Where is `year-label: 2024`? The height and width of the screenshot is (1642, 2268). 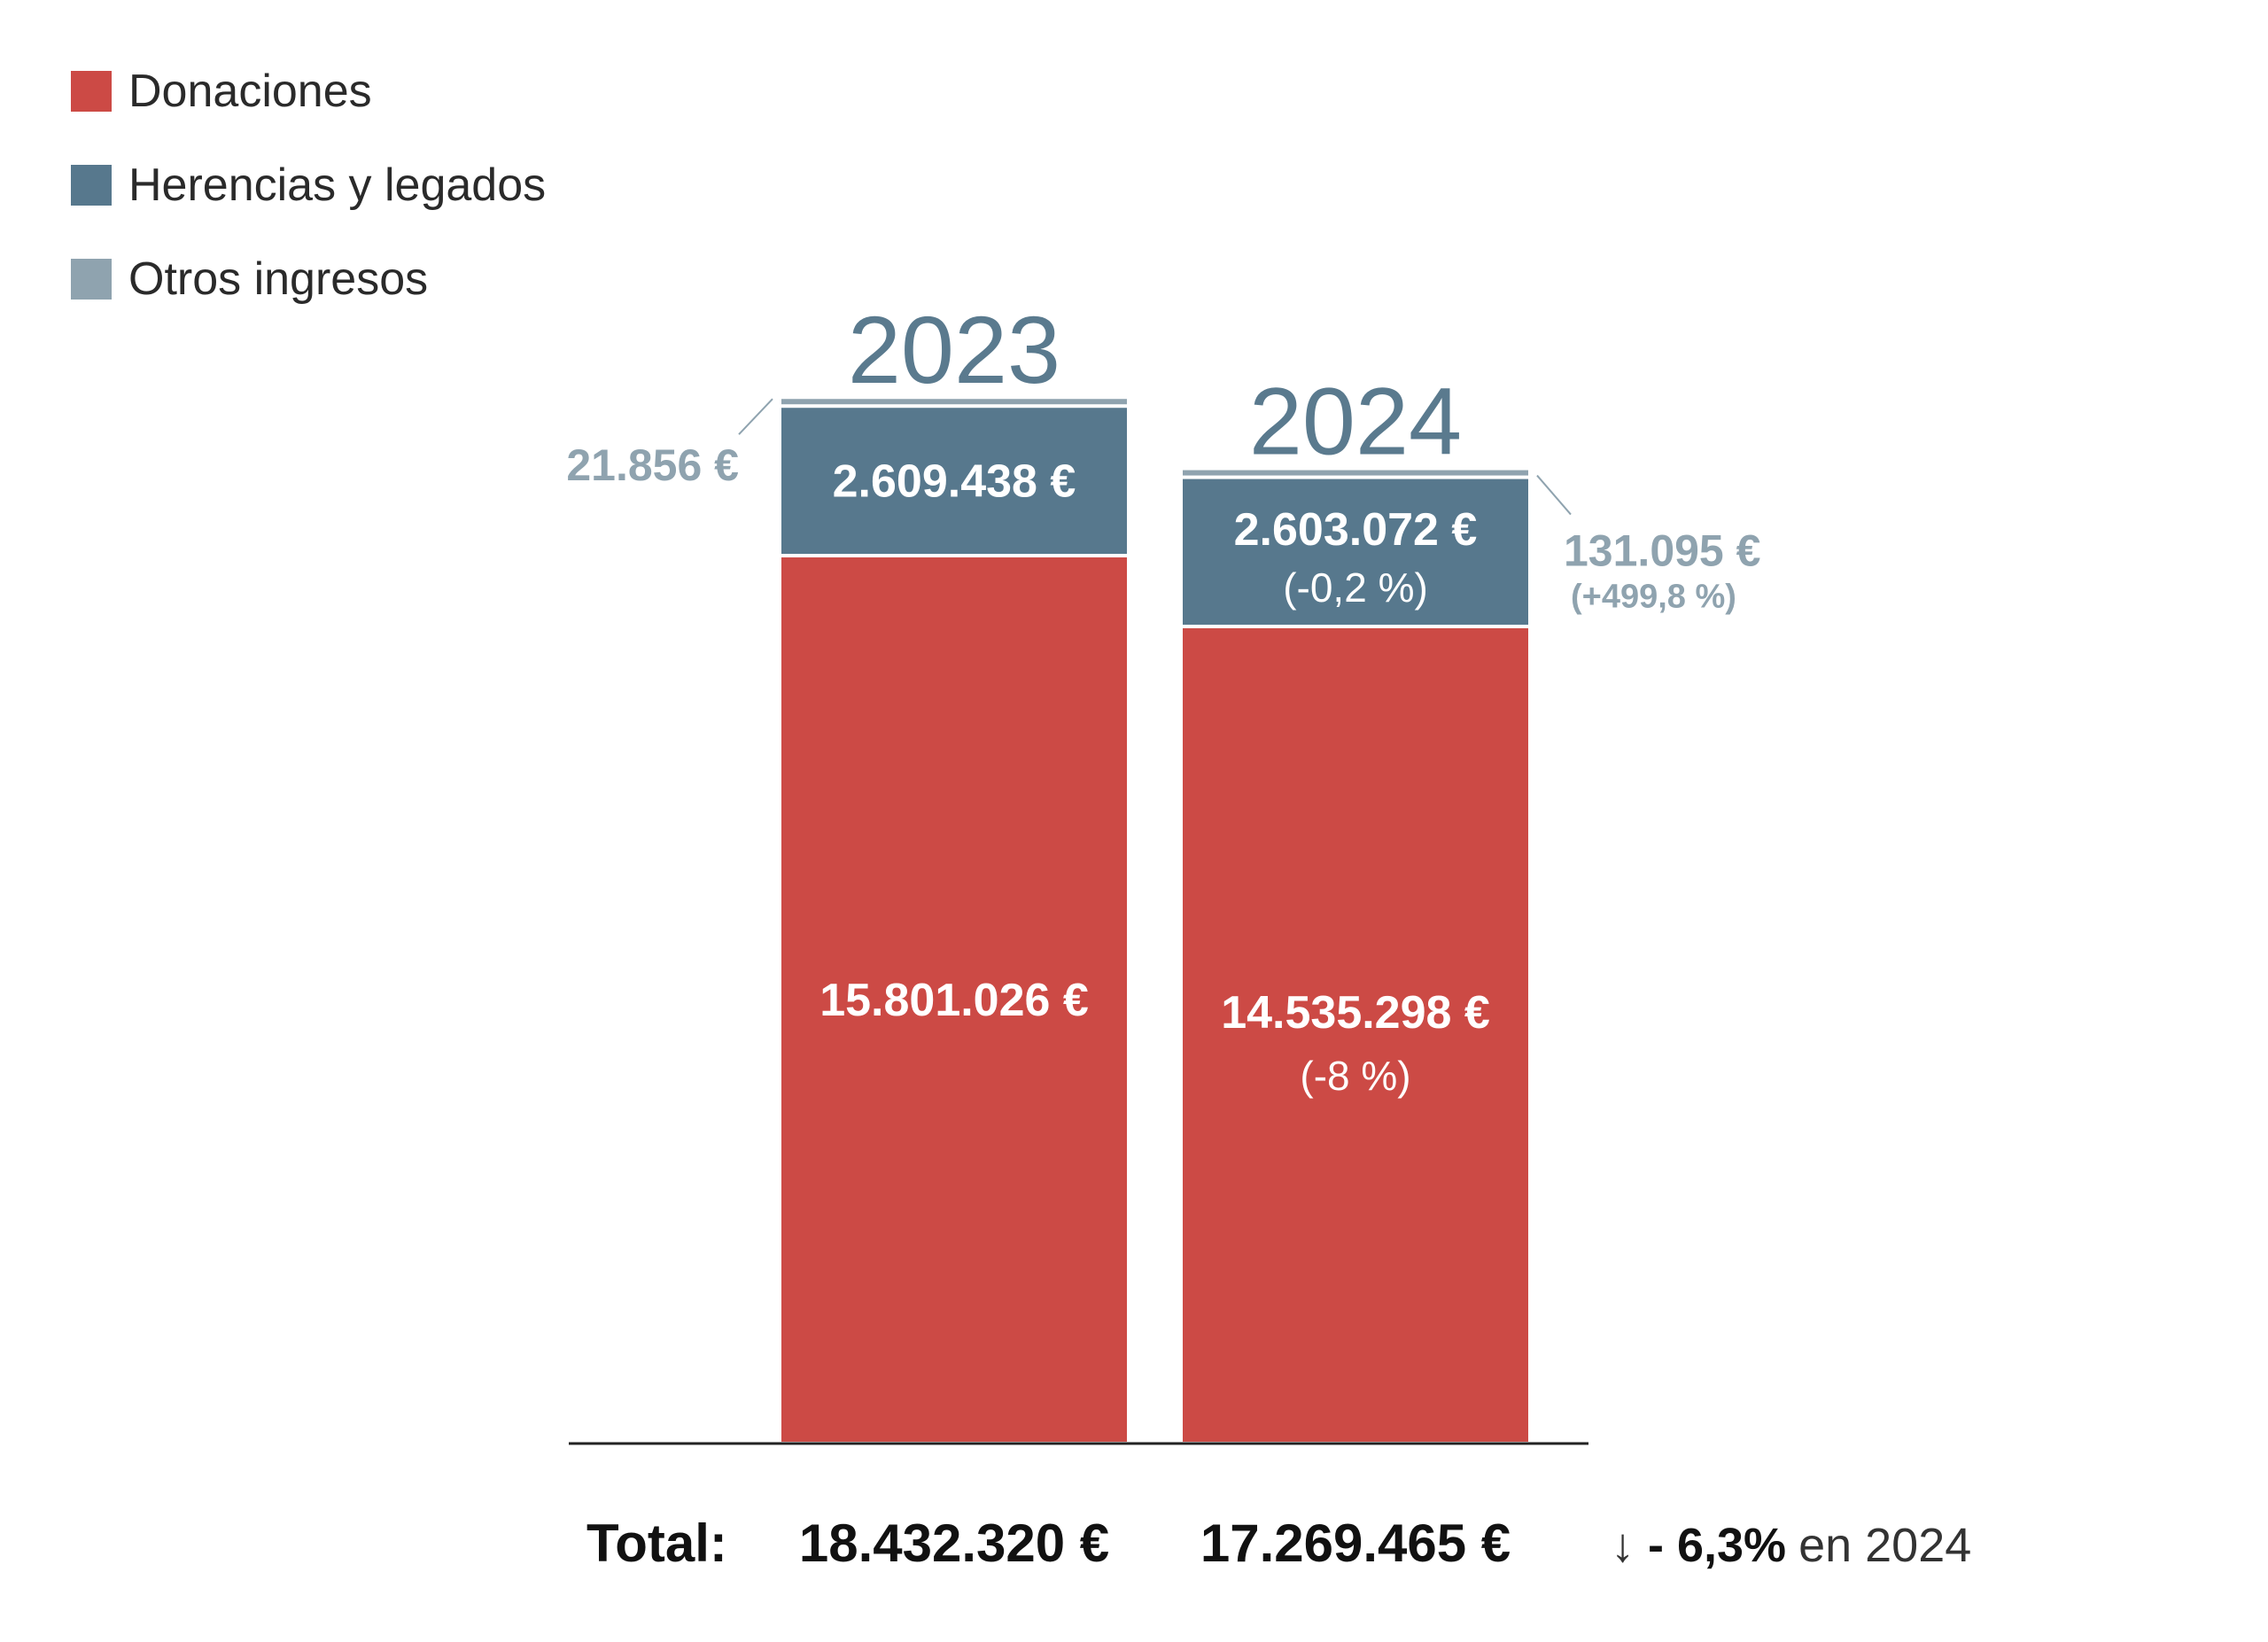 year-label: 2024 is located at coordinates (1355, 422).